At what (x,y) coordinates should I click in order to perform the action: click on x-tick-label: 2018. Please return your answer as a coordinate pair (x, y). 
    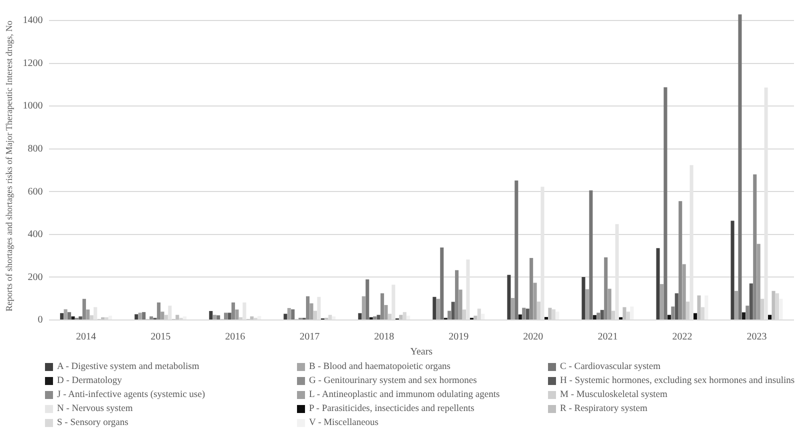
    Looking at the image, I should click on (384, 337).